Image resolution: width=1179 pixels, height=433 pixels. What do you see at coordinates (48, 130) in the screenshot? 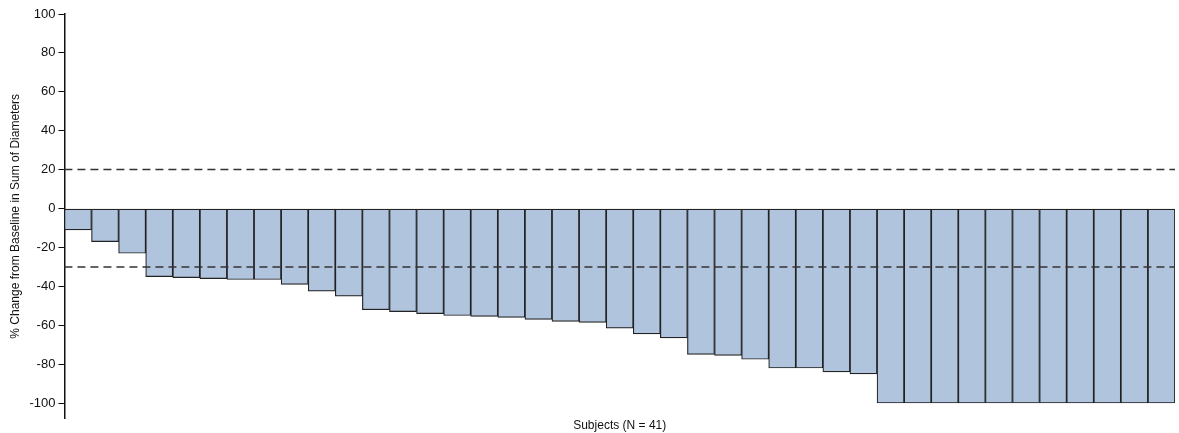
I see `y-tick-label: 40` at bounding box center [48, 130].